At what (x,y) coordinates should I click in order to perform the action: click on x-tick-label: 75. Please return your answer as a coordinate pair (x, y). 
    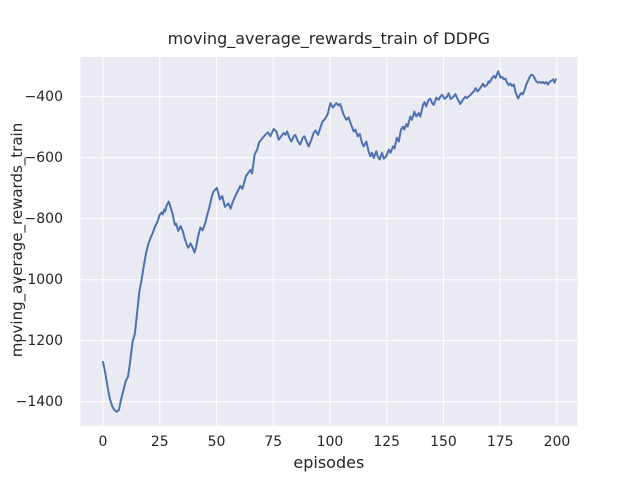
    Looking at the image, I should click on (273, 442).